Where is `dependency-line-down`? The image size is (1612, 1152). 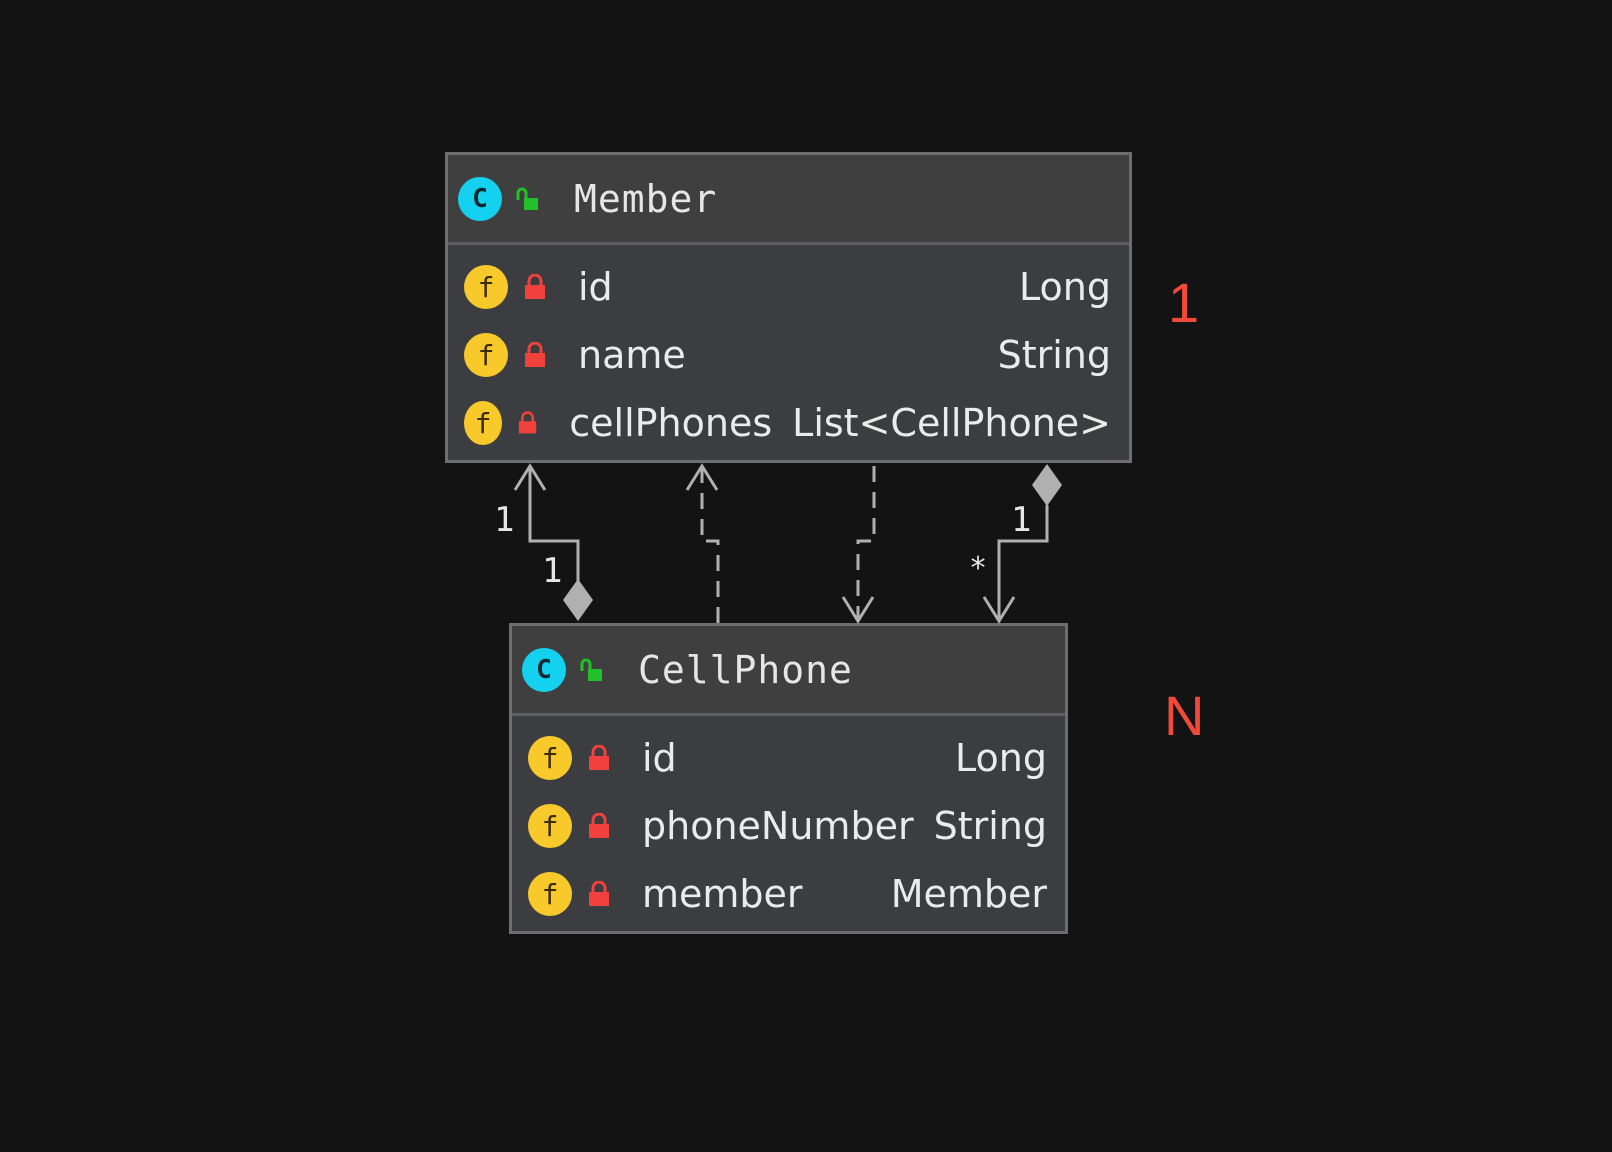 dependency-line-down is located at coordinates (866, 543).